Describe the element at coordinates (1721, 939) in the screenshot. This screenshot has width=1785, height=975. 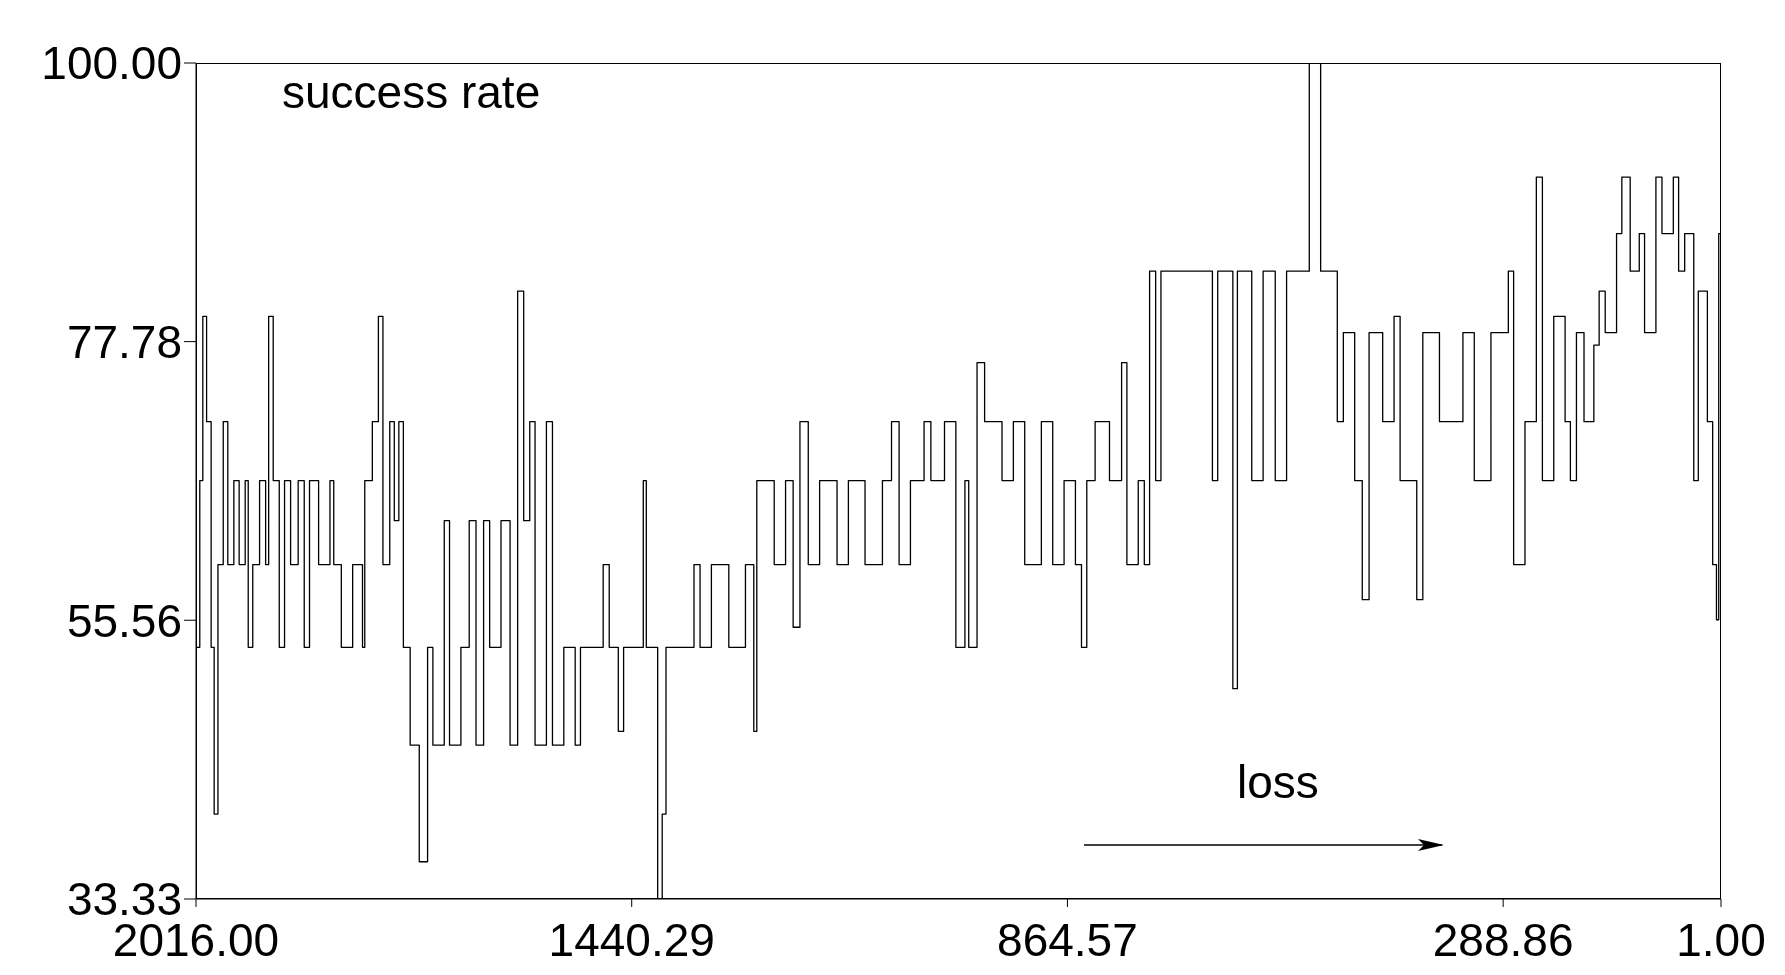
I see `x-tick-label: 1.00` at that location.